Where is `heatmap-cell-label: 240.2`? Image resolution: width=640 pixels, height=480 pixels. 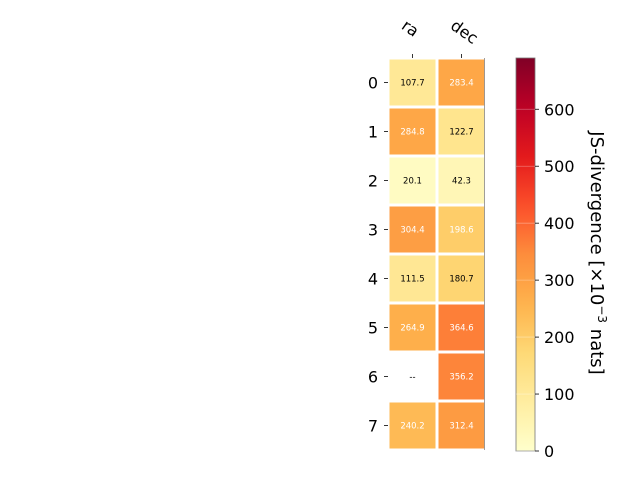 heatmap-cell-label: 240.2 is located at coordinates (412, 427).